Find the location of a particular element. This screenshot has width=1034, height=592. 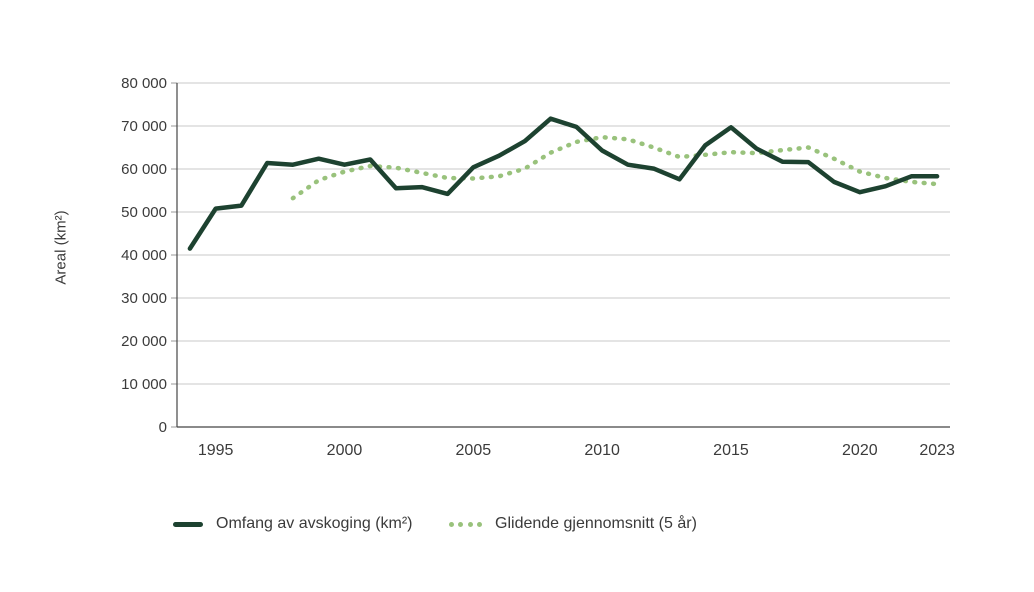

x-tick-label-2000: 2000 is located at coordinates (345, 450).